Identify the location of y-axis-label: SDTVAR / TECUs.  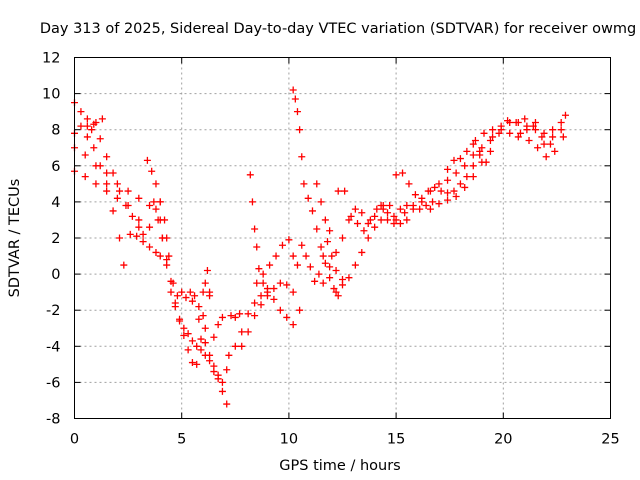
(15, 238).